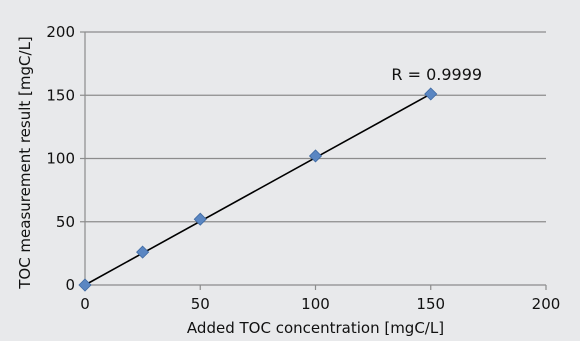 The image size is (580, 341). I want to click on x-tick-label: 100, so click(315, 304).